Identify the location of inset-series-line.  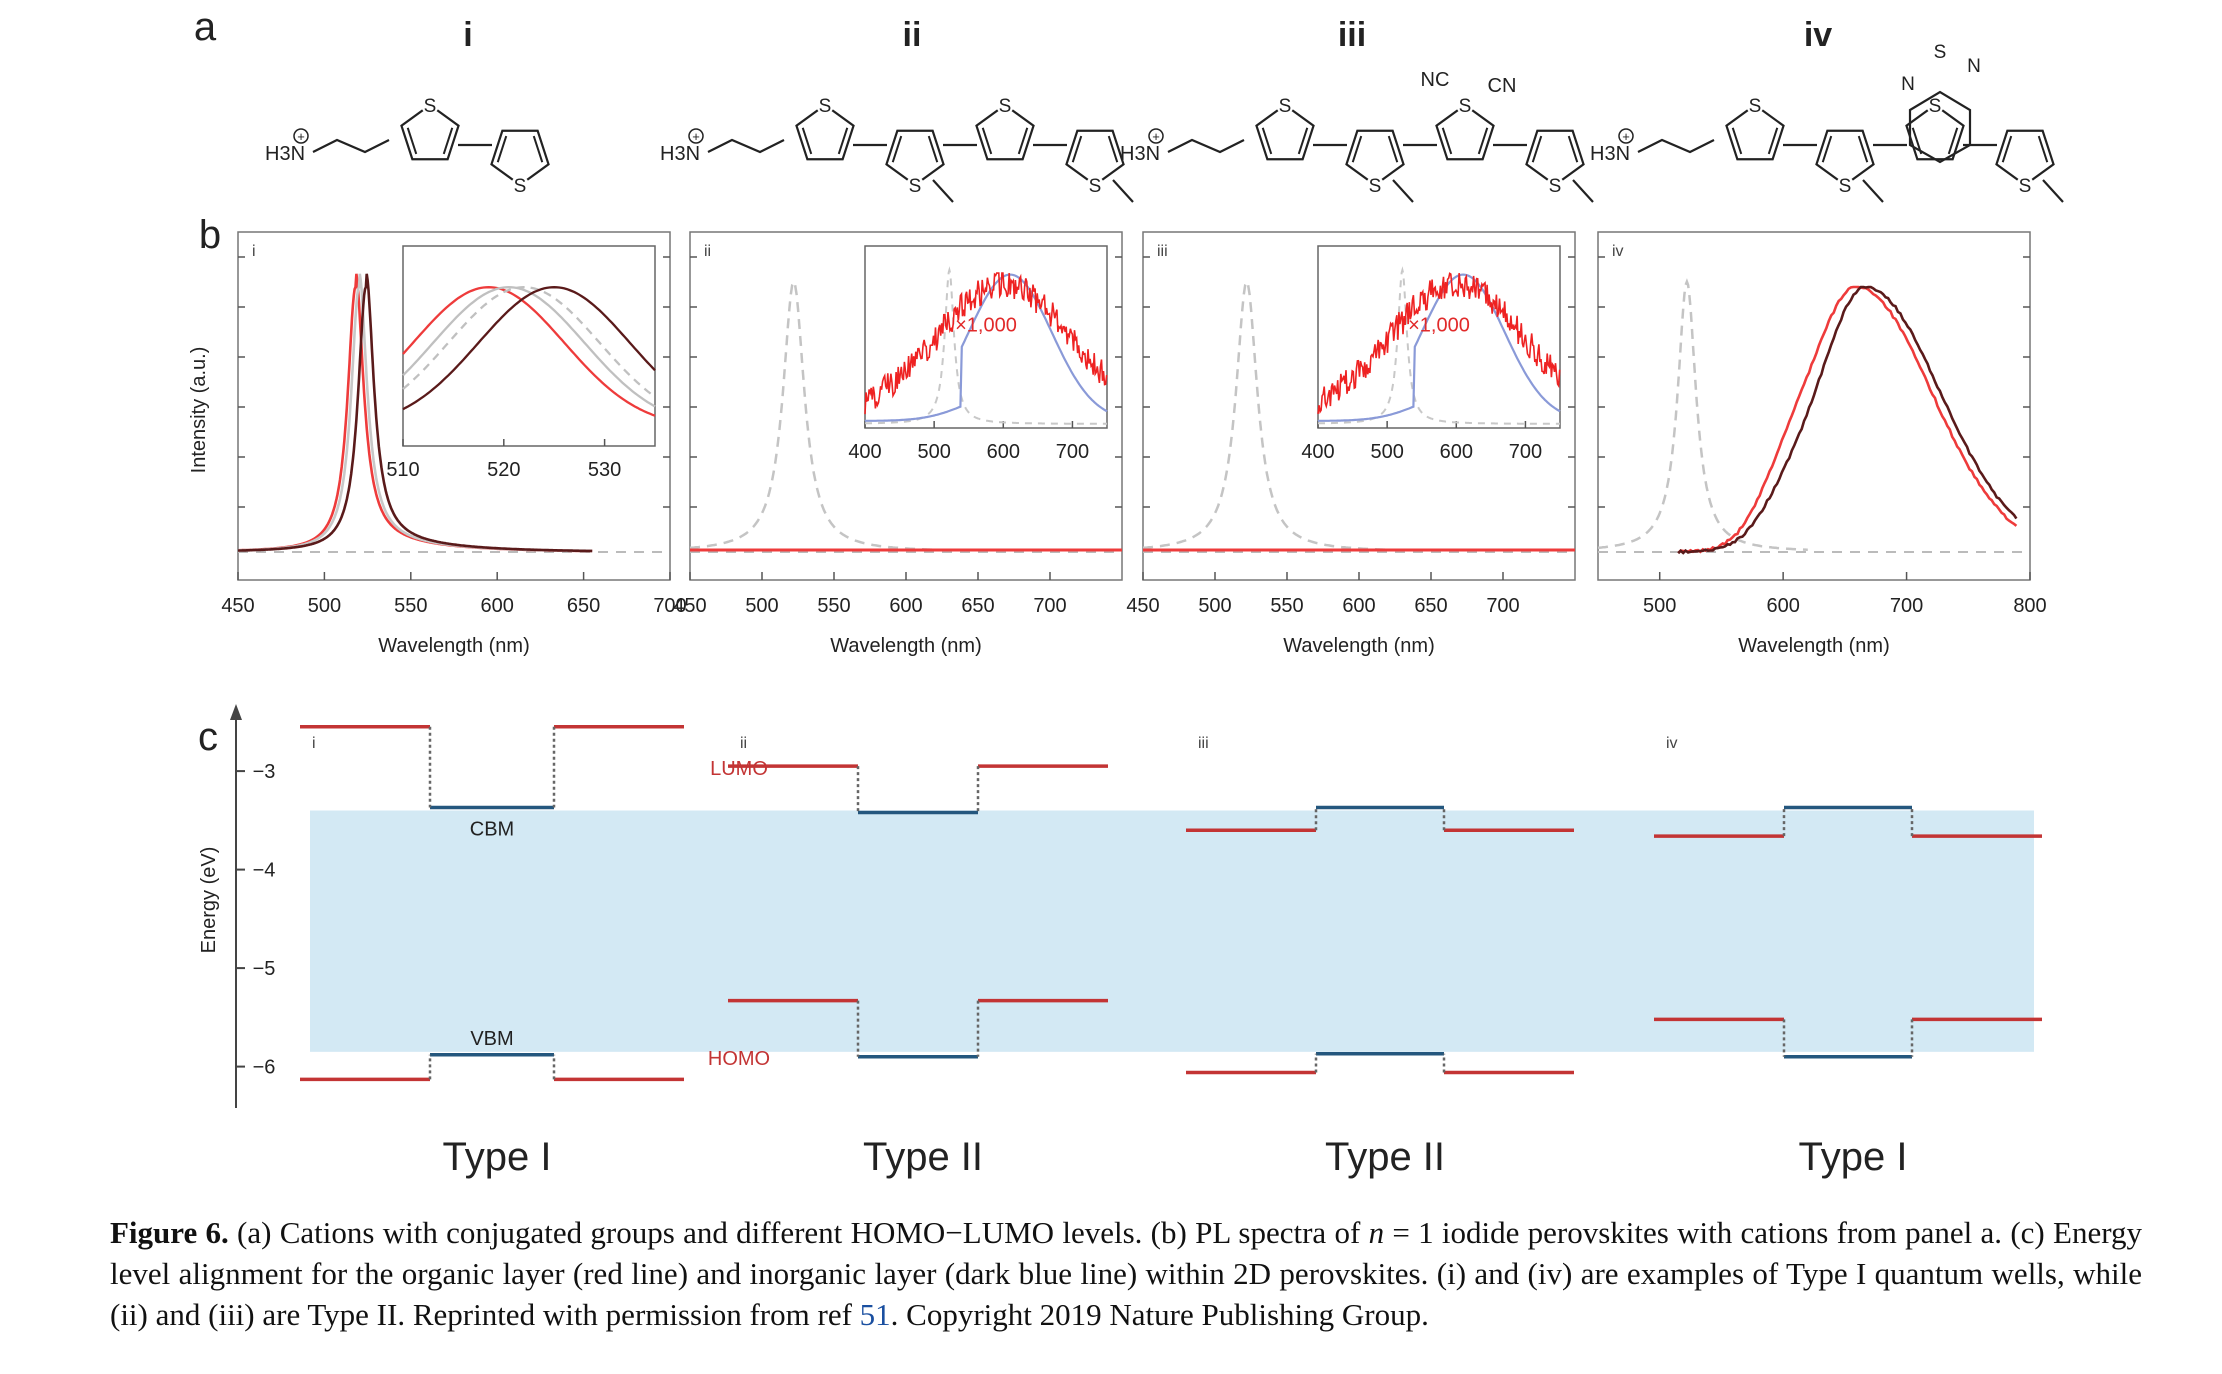
(529, 342).